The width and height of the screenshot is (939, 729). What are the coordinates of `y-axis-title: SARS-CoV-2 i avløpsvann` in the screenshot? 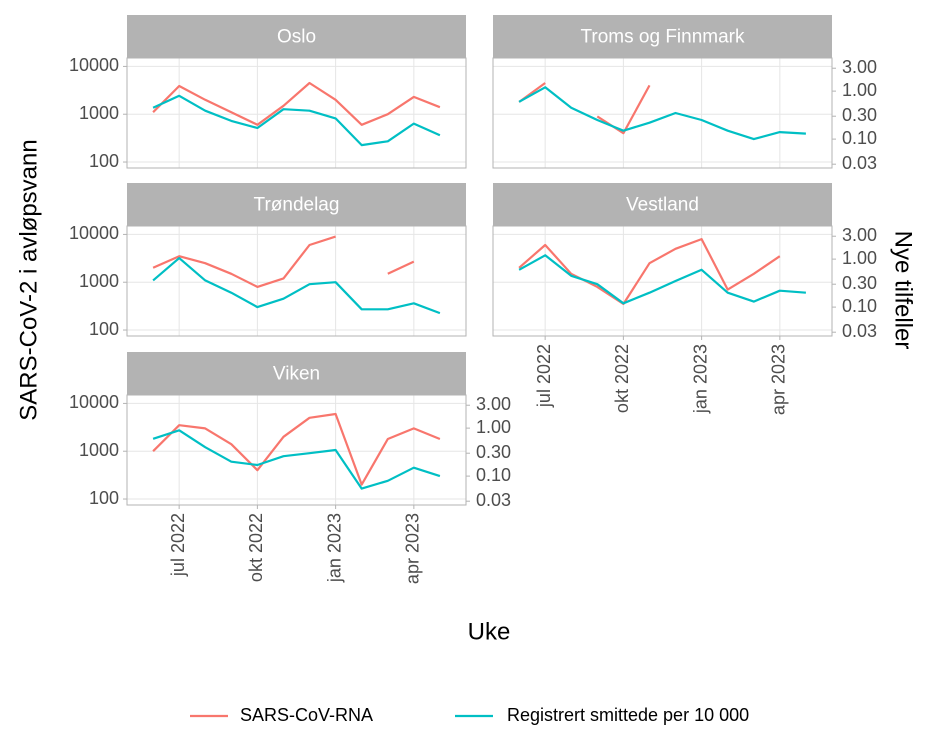 It's located at (28, 279).